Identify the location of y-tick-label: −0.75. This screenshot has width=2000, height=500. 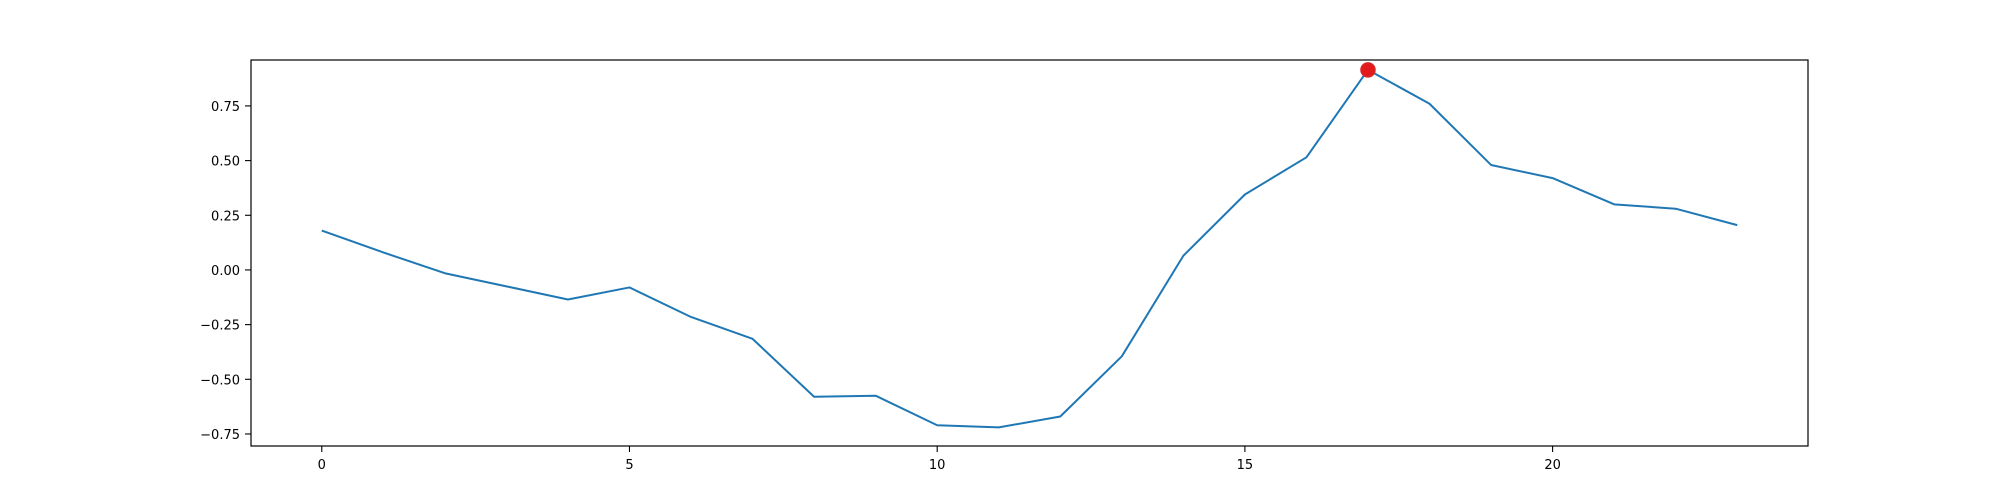
(220, 435).